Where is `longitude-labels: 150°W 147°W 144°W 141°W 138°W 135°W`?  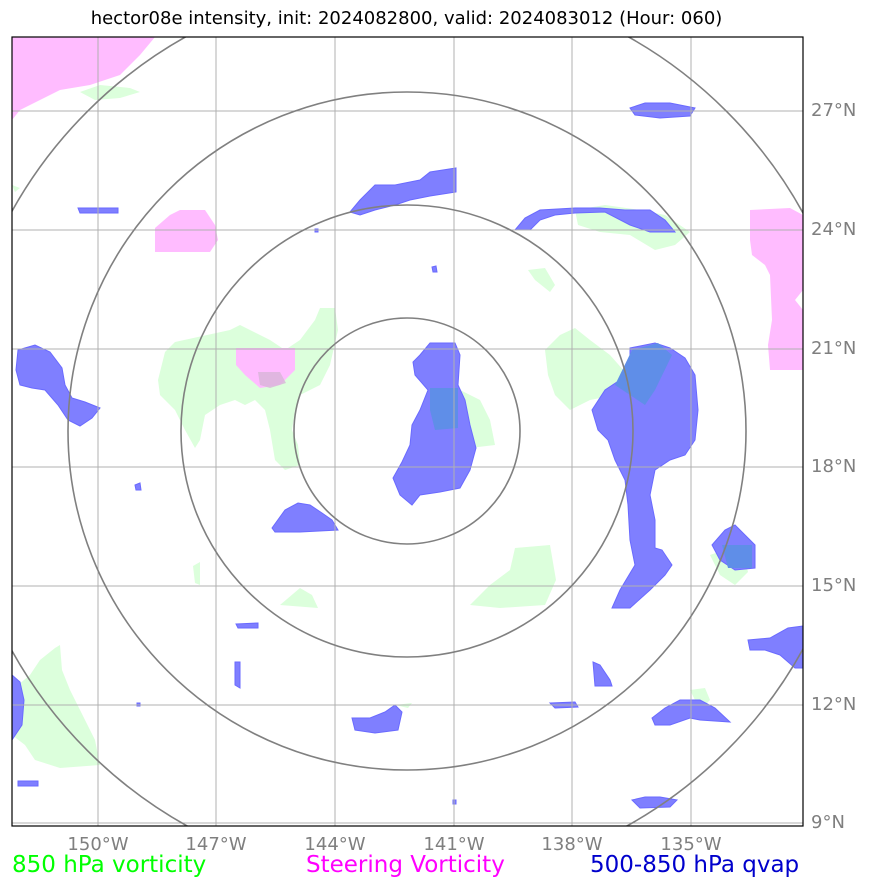
longitude-labels: 150°W 147°W 144°W 141°W 138°W 135°W is located at coordinates (394, 844).